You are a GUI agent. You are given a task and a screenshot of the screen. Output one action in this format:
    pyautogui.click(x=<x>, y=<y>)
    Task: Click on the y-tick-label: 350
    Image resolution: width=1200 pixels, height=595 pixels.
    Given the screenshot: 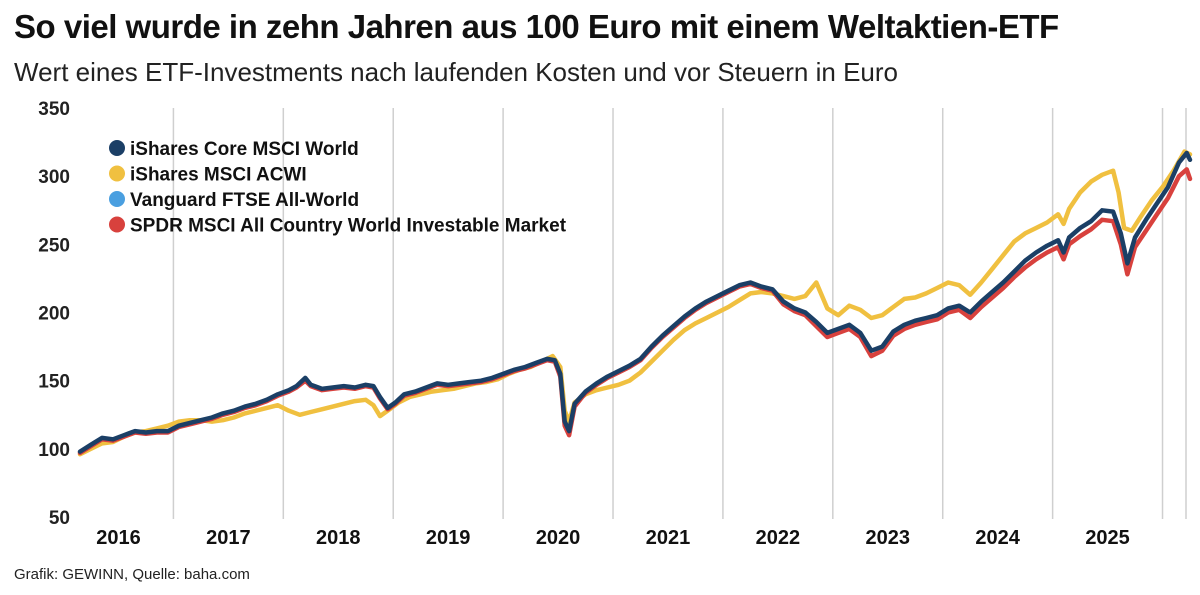 What is the action you would take?
    pyautogui.click(x=54, y=109)
    